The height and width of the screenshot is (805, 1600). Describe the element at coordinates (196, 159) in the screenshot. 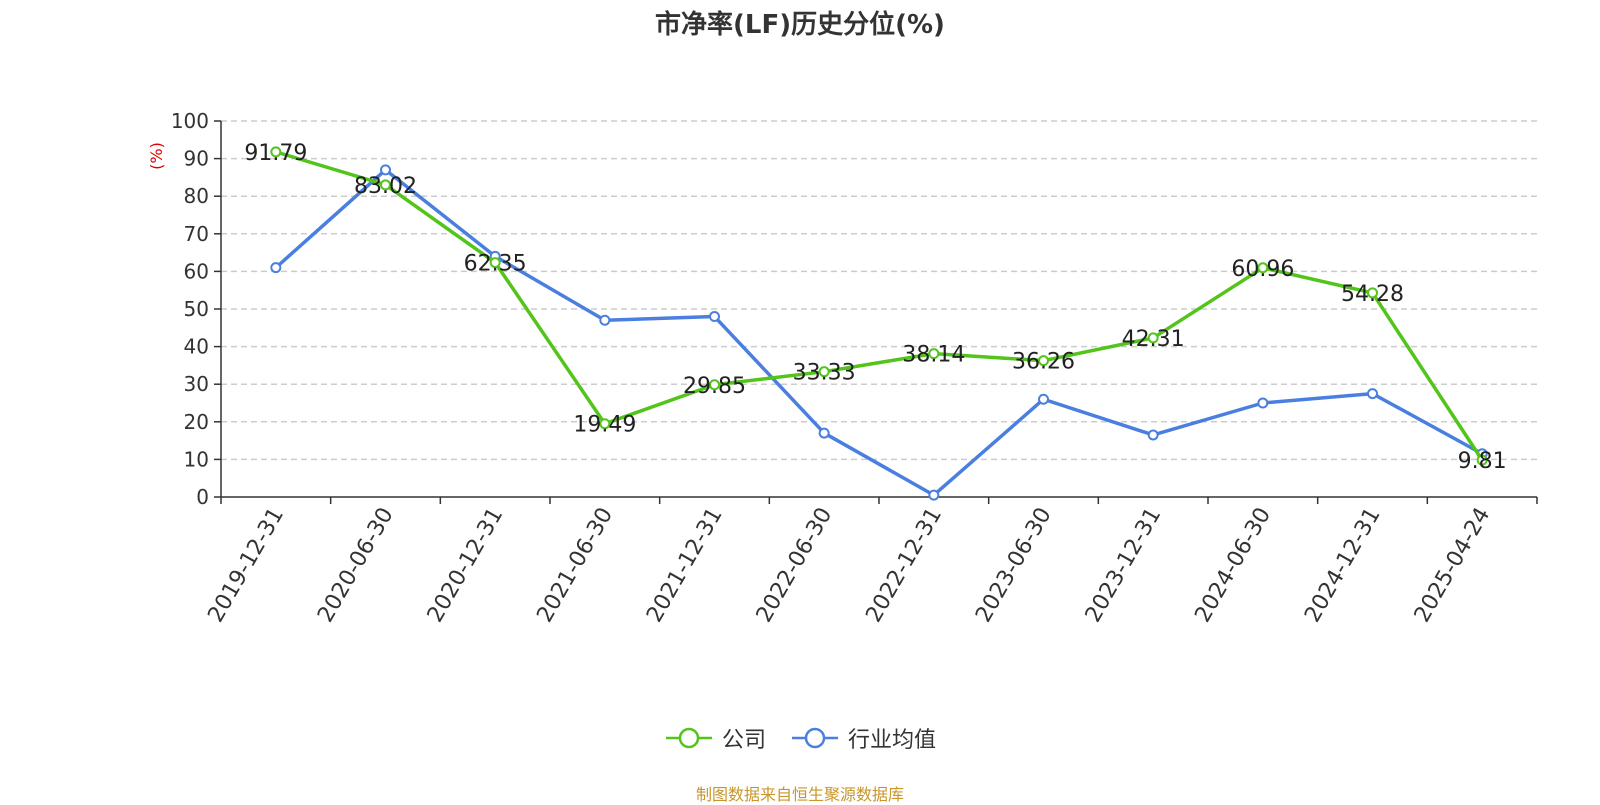

I see `y-tick-label: 90` at that location.